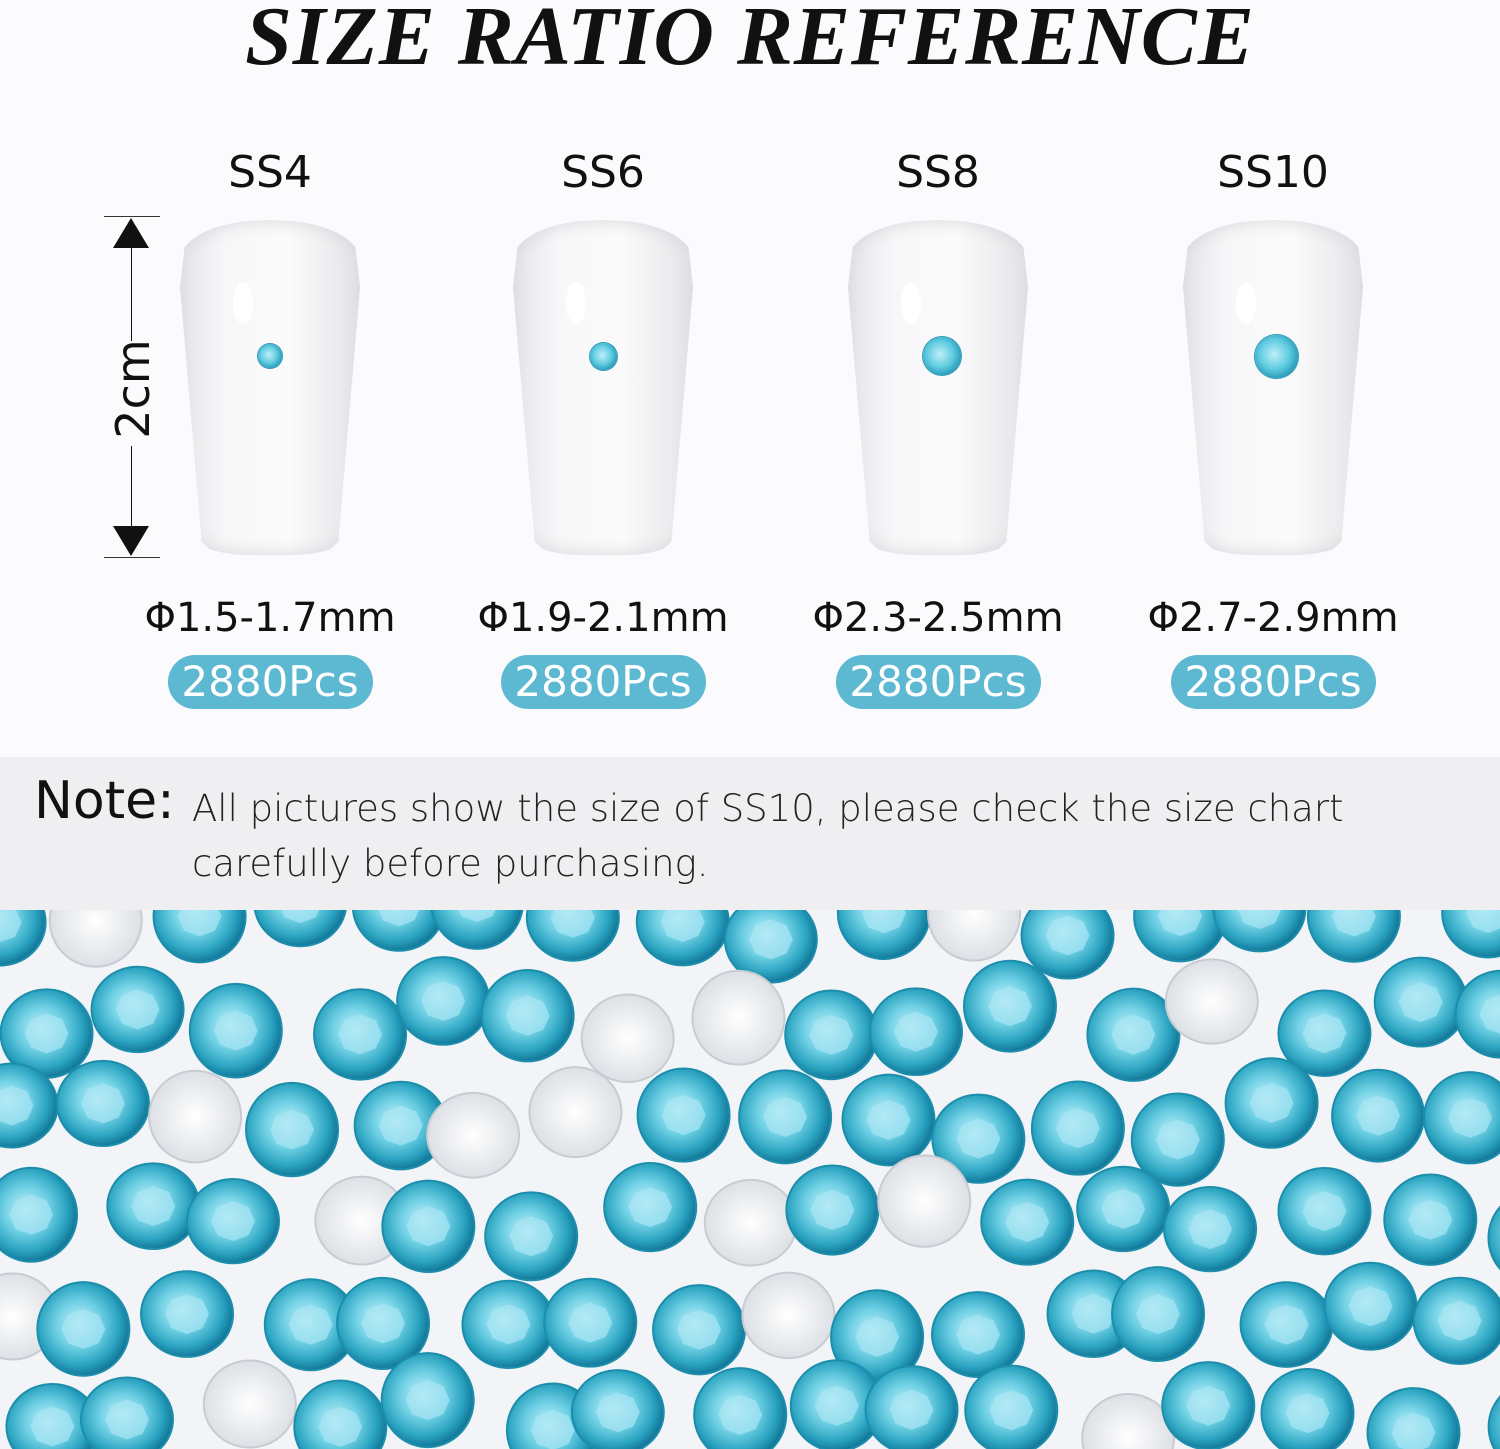 Image resolution: width=1500 pixels, height=1449 pixels. What do you see at coordinates (131, 487) in the screenshot?
I see `scale-line` at bounding box center [131, 487].